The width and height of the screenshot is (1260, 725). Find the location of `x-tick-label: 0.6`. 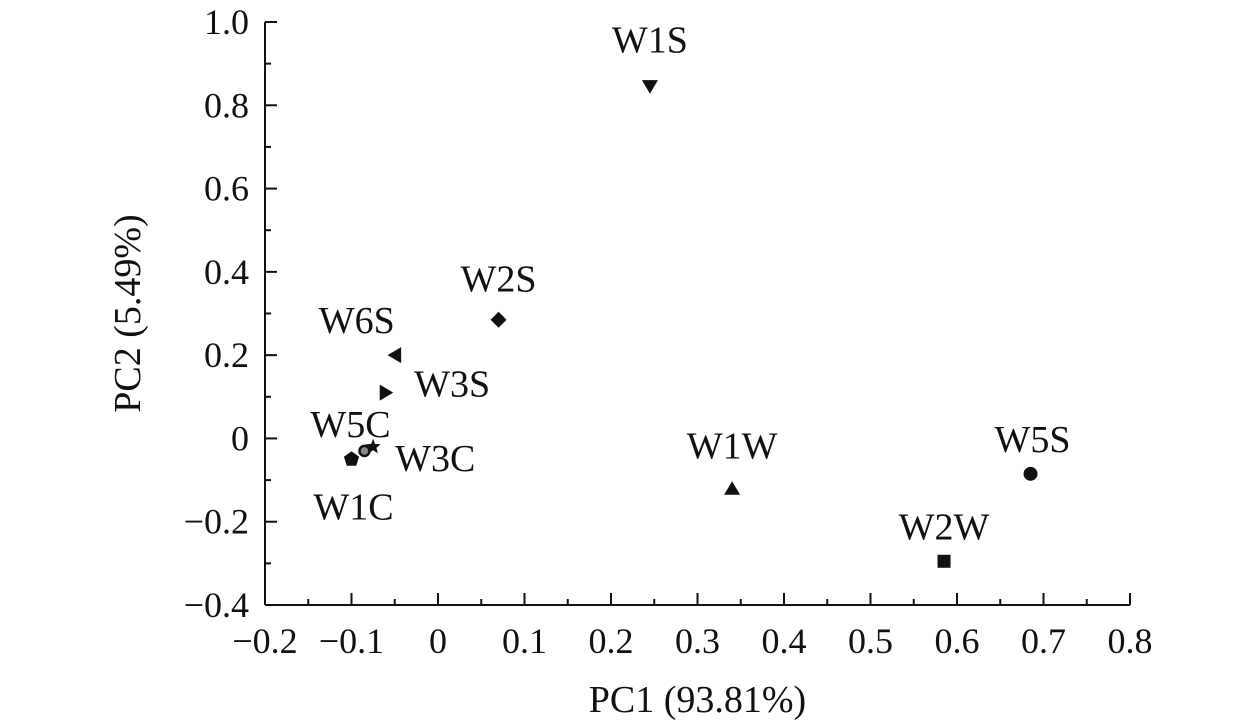

x-tick-label: 0.6 is located at coordinates (957, 641).